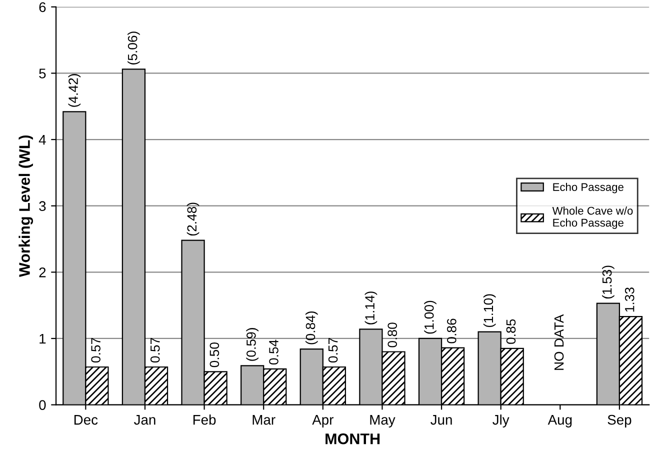  What do you see at coordinates (559, 342) in the screenshot?
I see `annotation: NO DATA` at bounding box center [559, 342].